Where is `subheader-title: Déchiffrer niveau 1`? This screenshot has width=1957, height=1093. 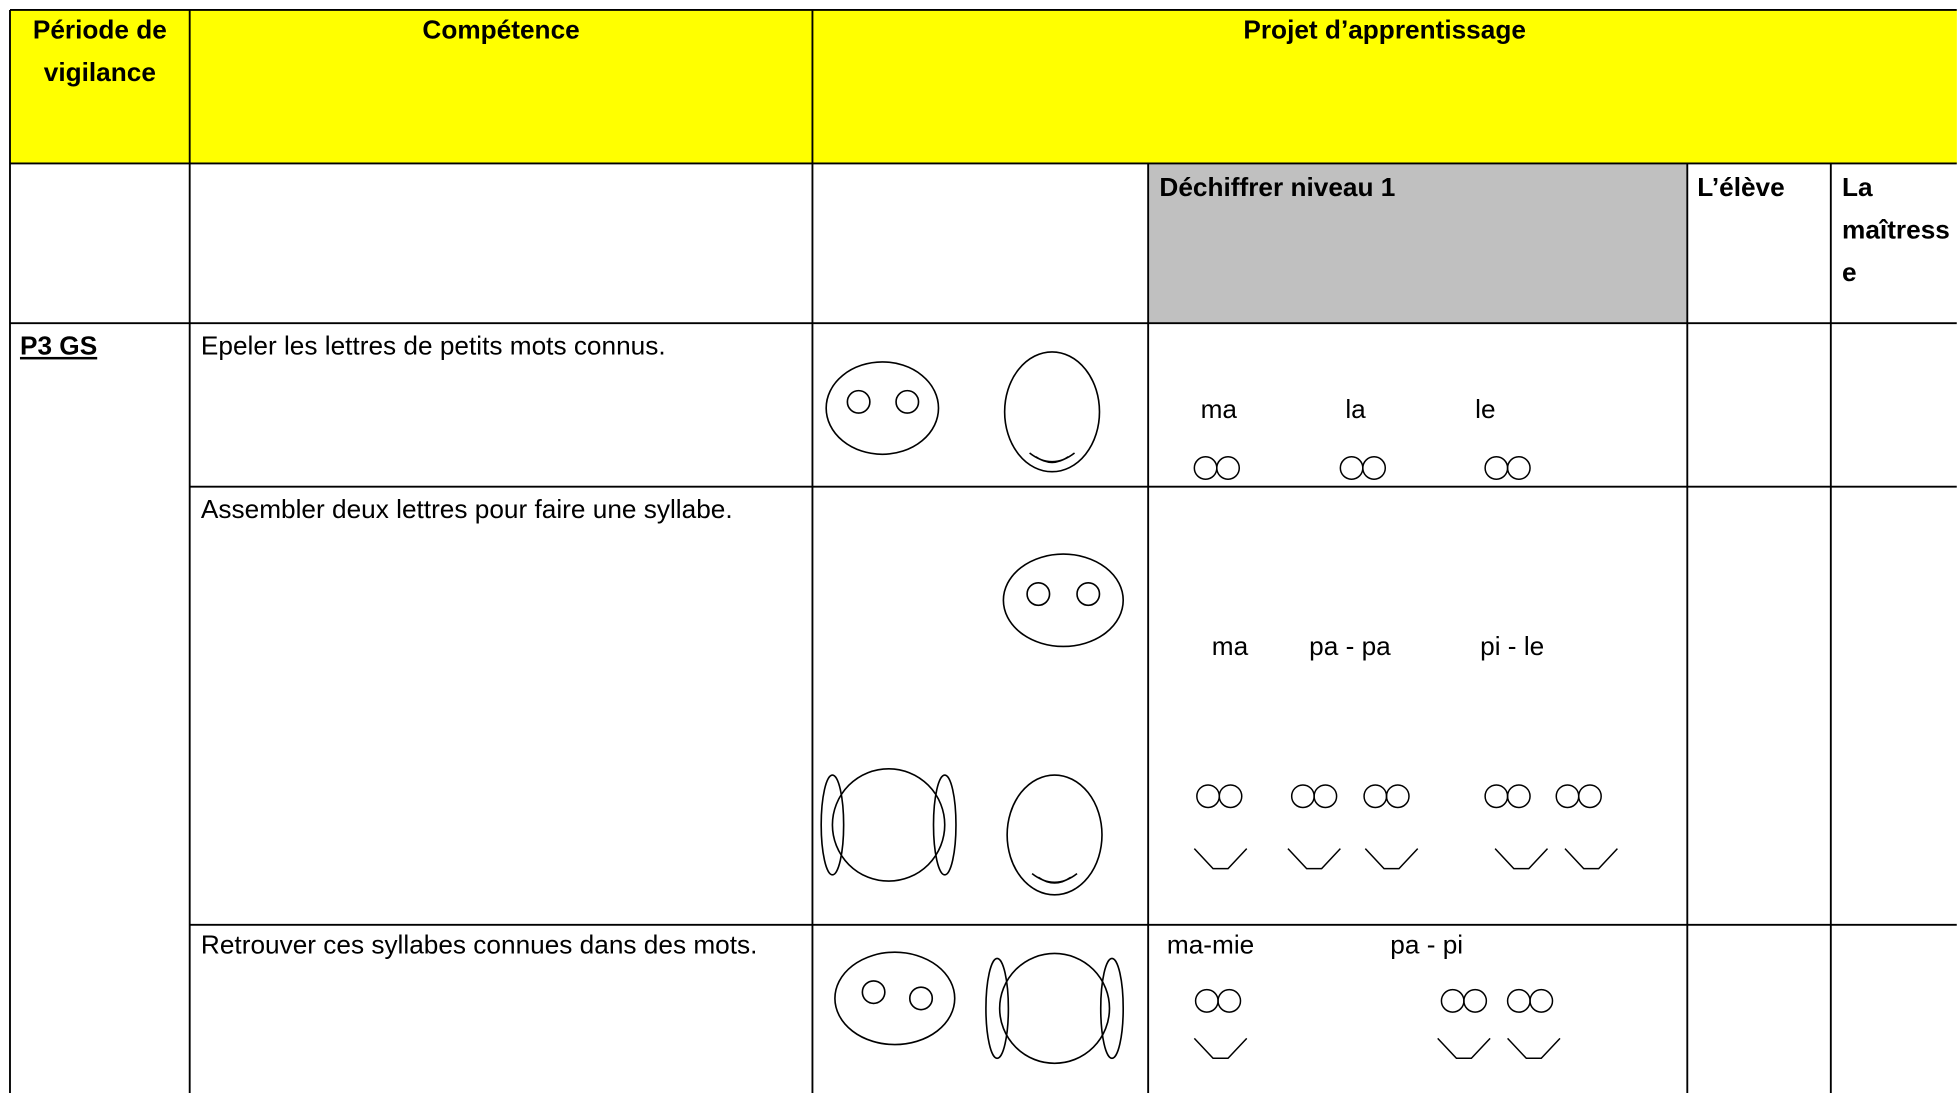 subheader-title: Déchiffrer niveau 1 is located at coordinates (1277, 188).